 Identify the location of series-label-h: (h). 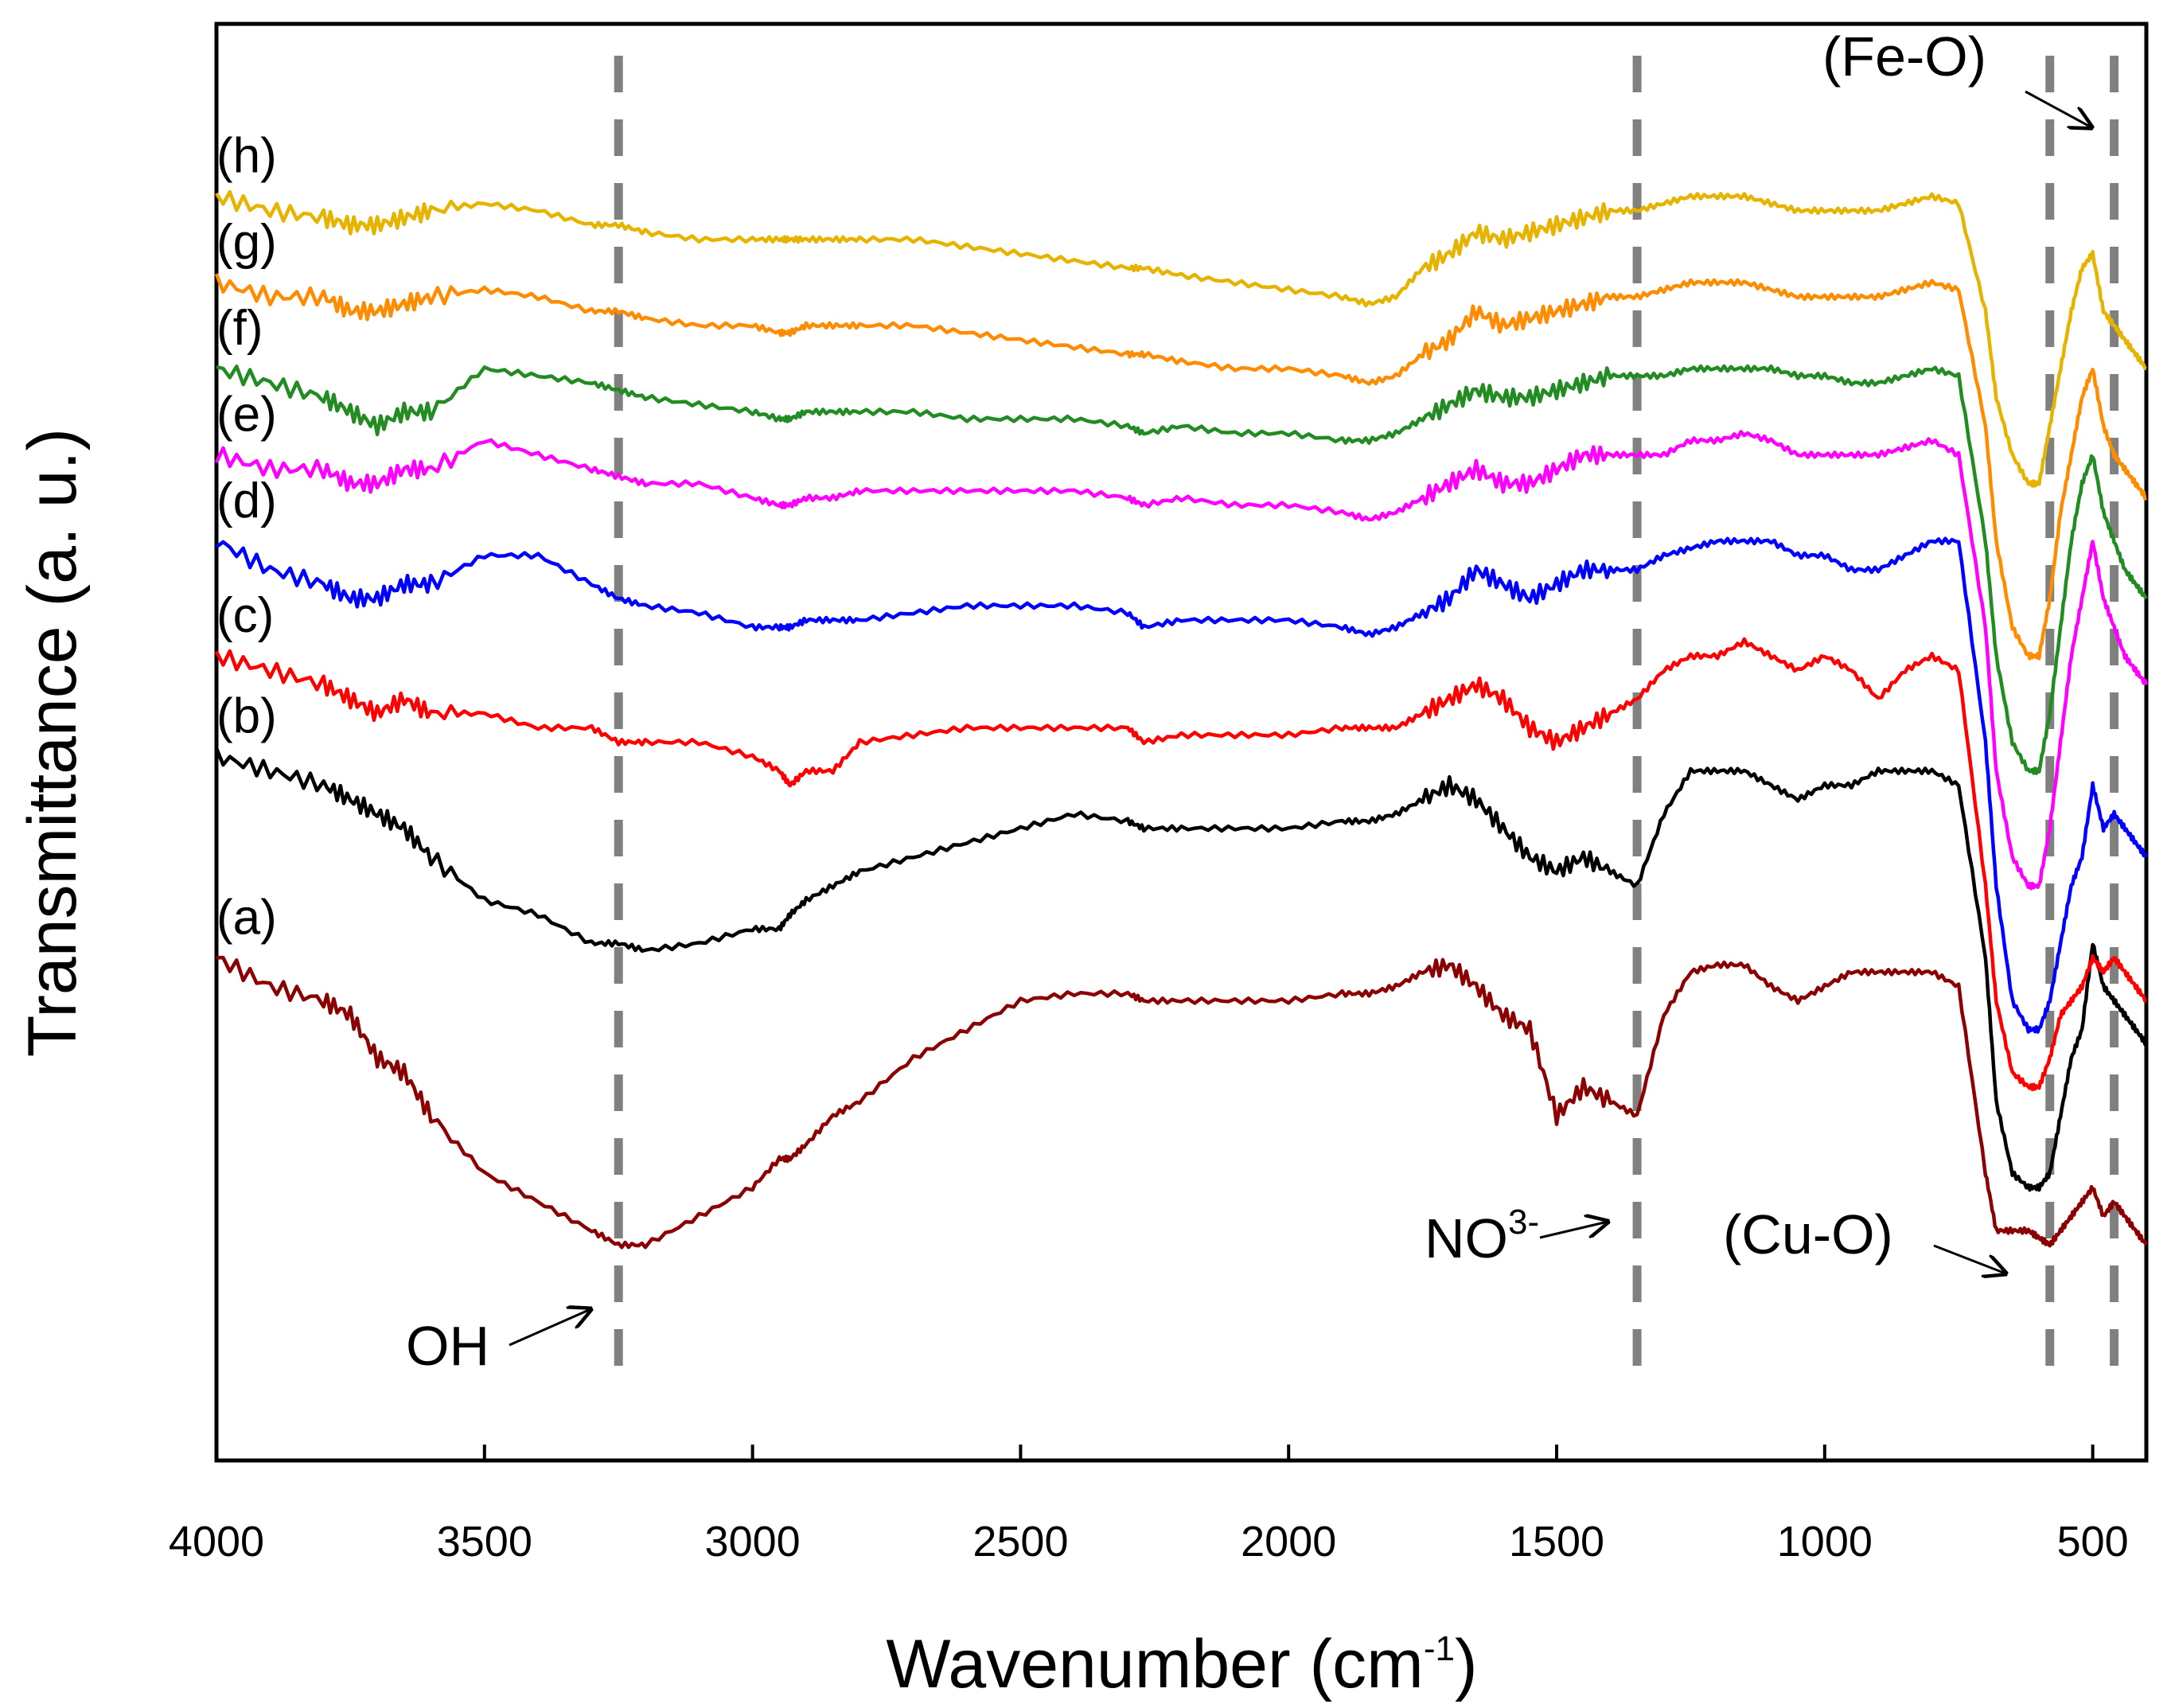
(246, 156).